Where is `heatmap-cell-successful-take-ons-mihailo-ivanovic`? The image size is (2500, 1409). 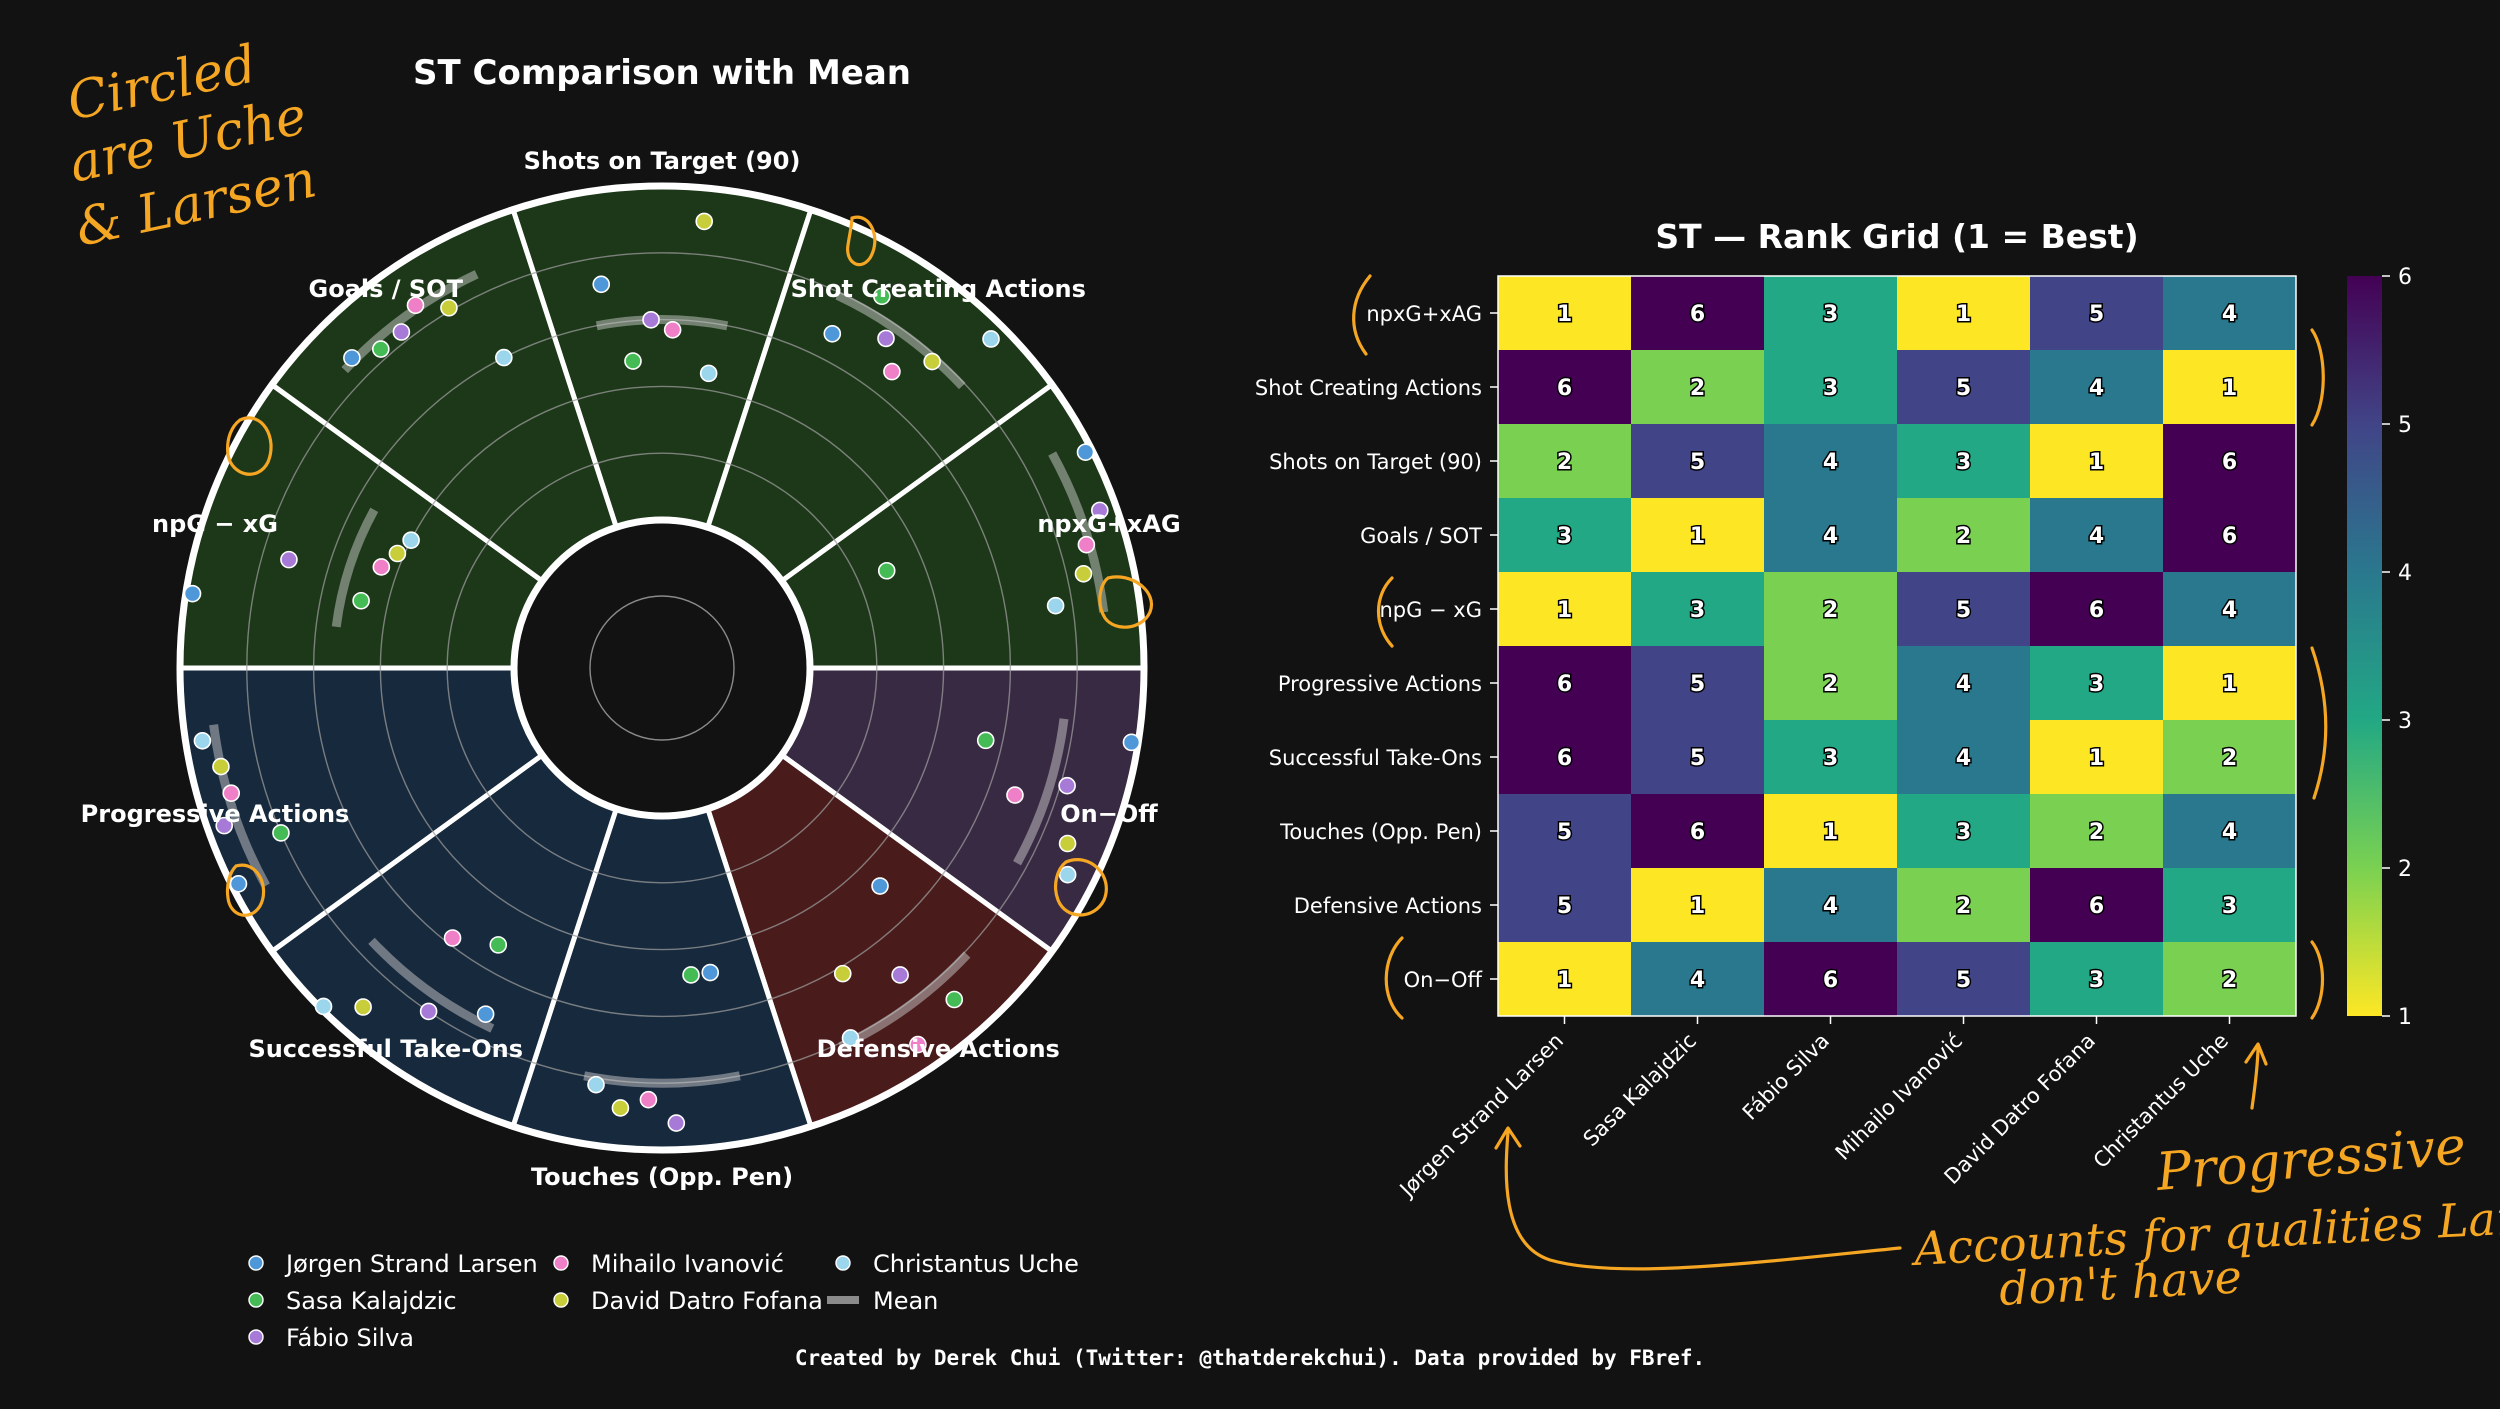
heatmap-cell-successful-take-ons-mihailo-ivanovic is located at coordinates (1963, 757).